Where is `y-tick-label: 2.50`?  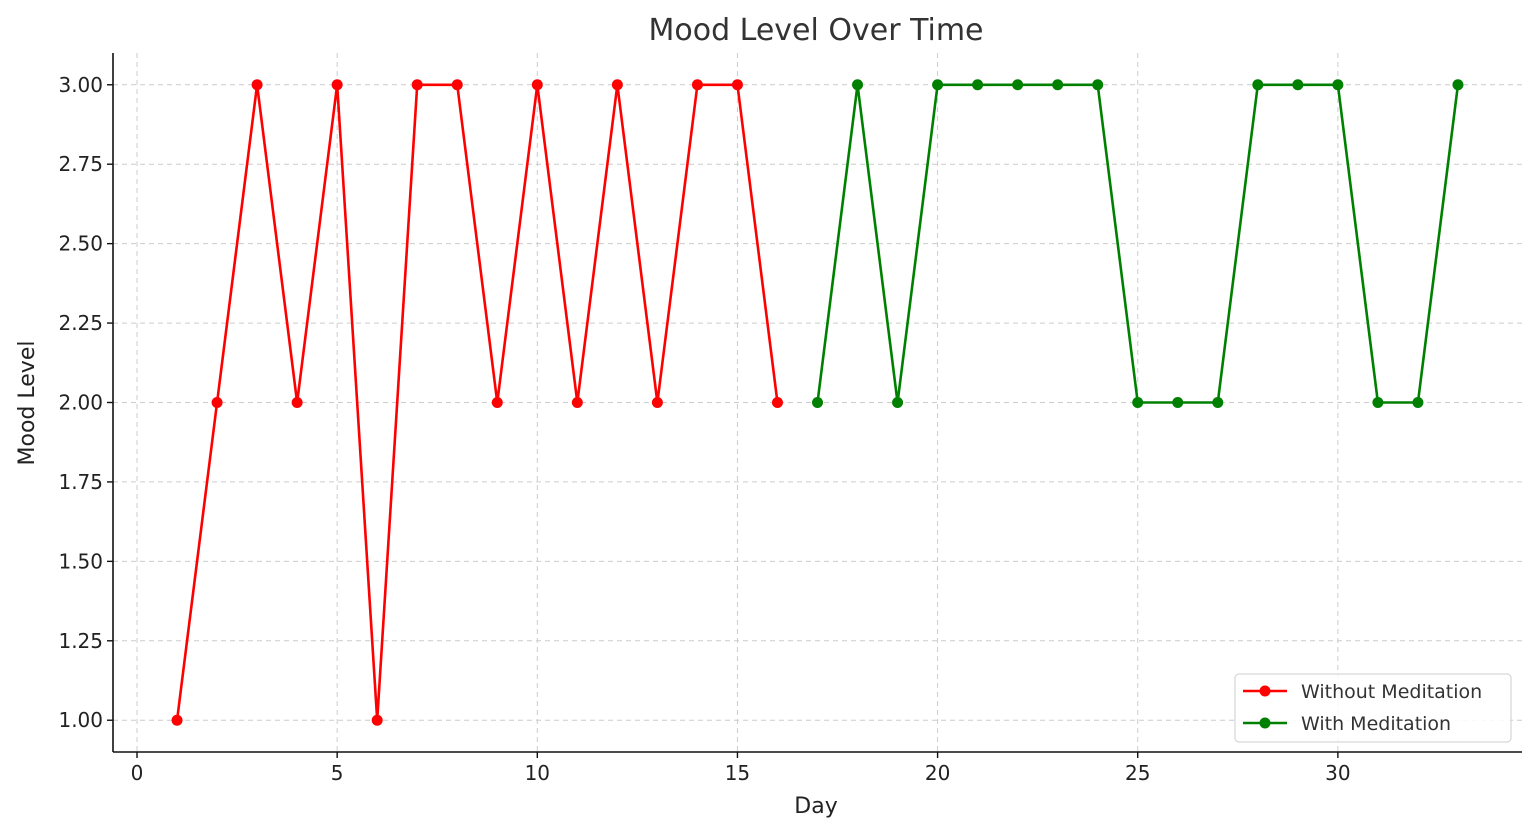 y-tick-label: 2.50 is located at coordinates (80, 244).